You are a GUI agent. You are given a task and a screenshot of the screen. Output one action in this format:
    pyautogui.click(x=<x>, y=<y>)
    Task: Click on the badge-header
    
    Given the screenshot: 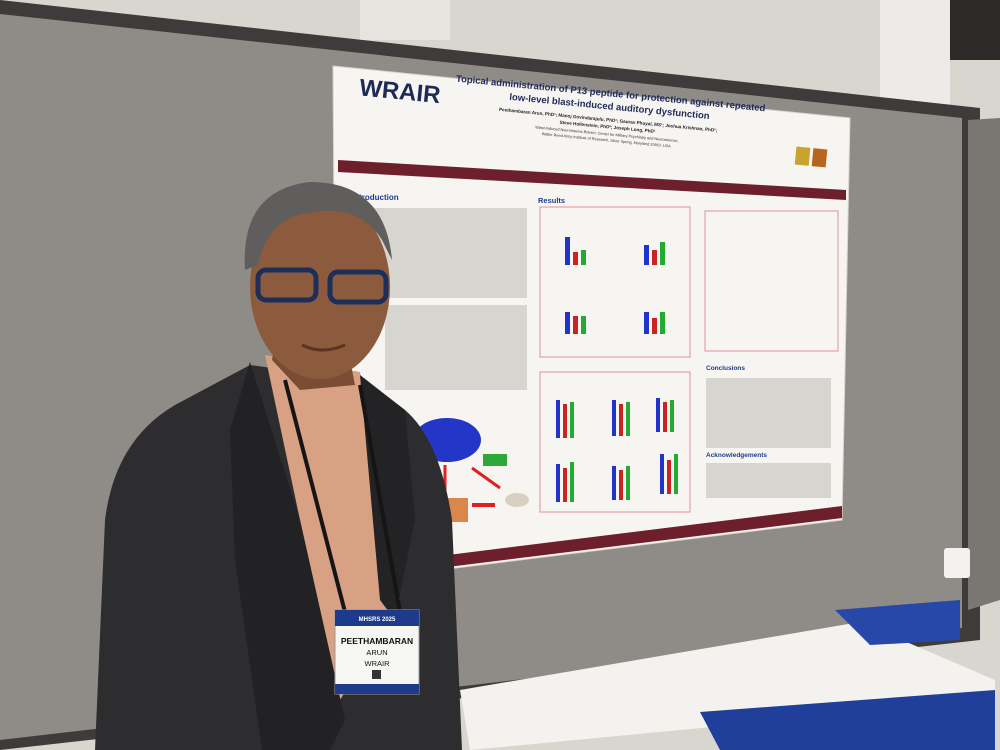 What is the action you would take?
    pyautogui.click(x=377, y=618)
    